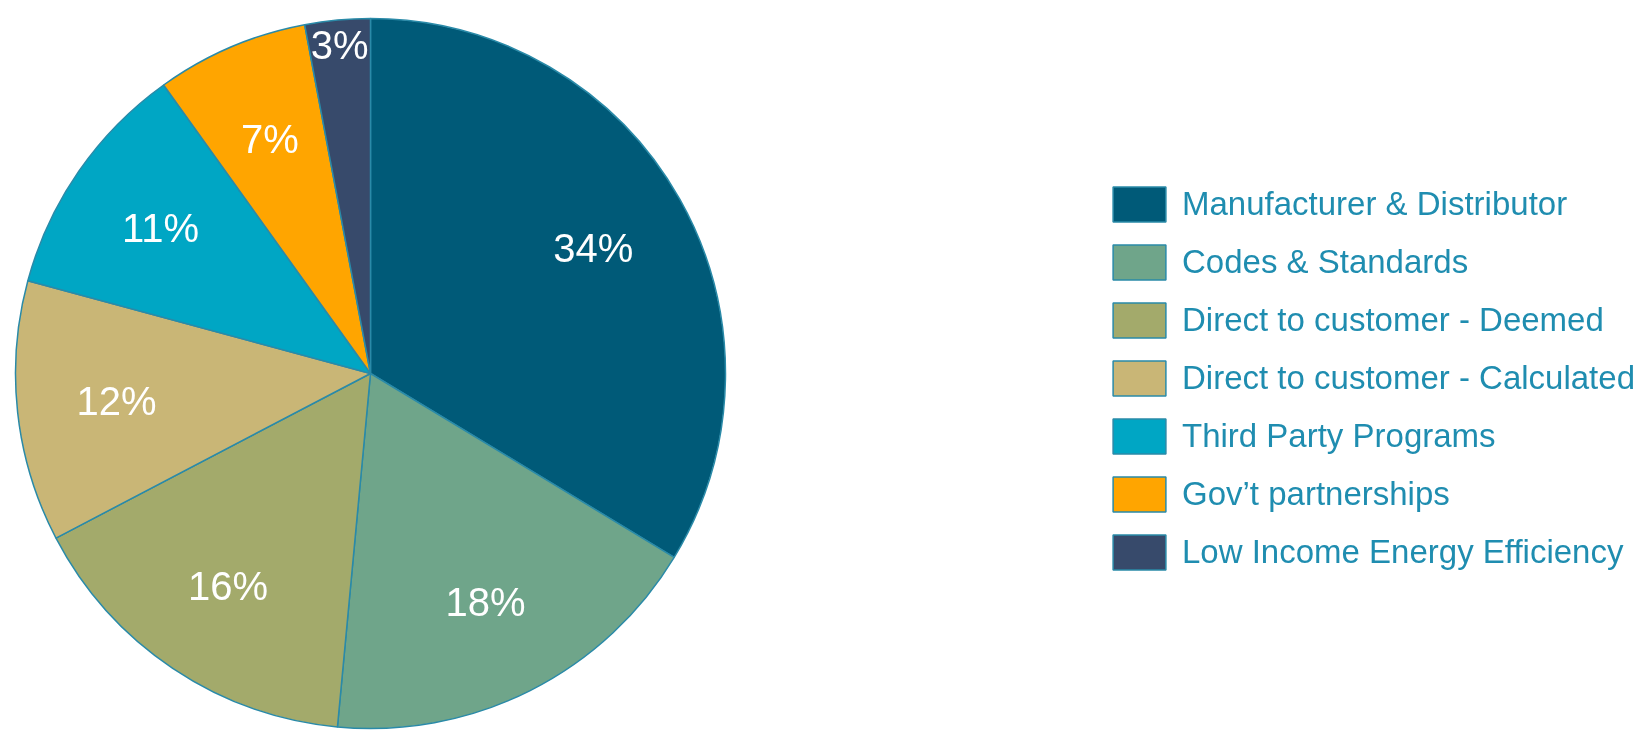  I want to click on data-label: 7%, so click(270, 138).